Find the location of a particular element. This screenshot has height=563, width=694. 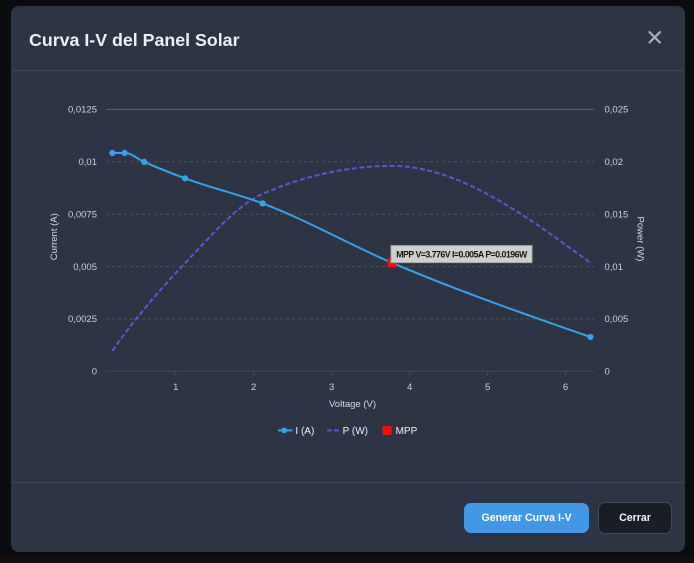

svg-text: Voltage (V) is located at coordinates (352, 404).